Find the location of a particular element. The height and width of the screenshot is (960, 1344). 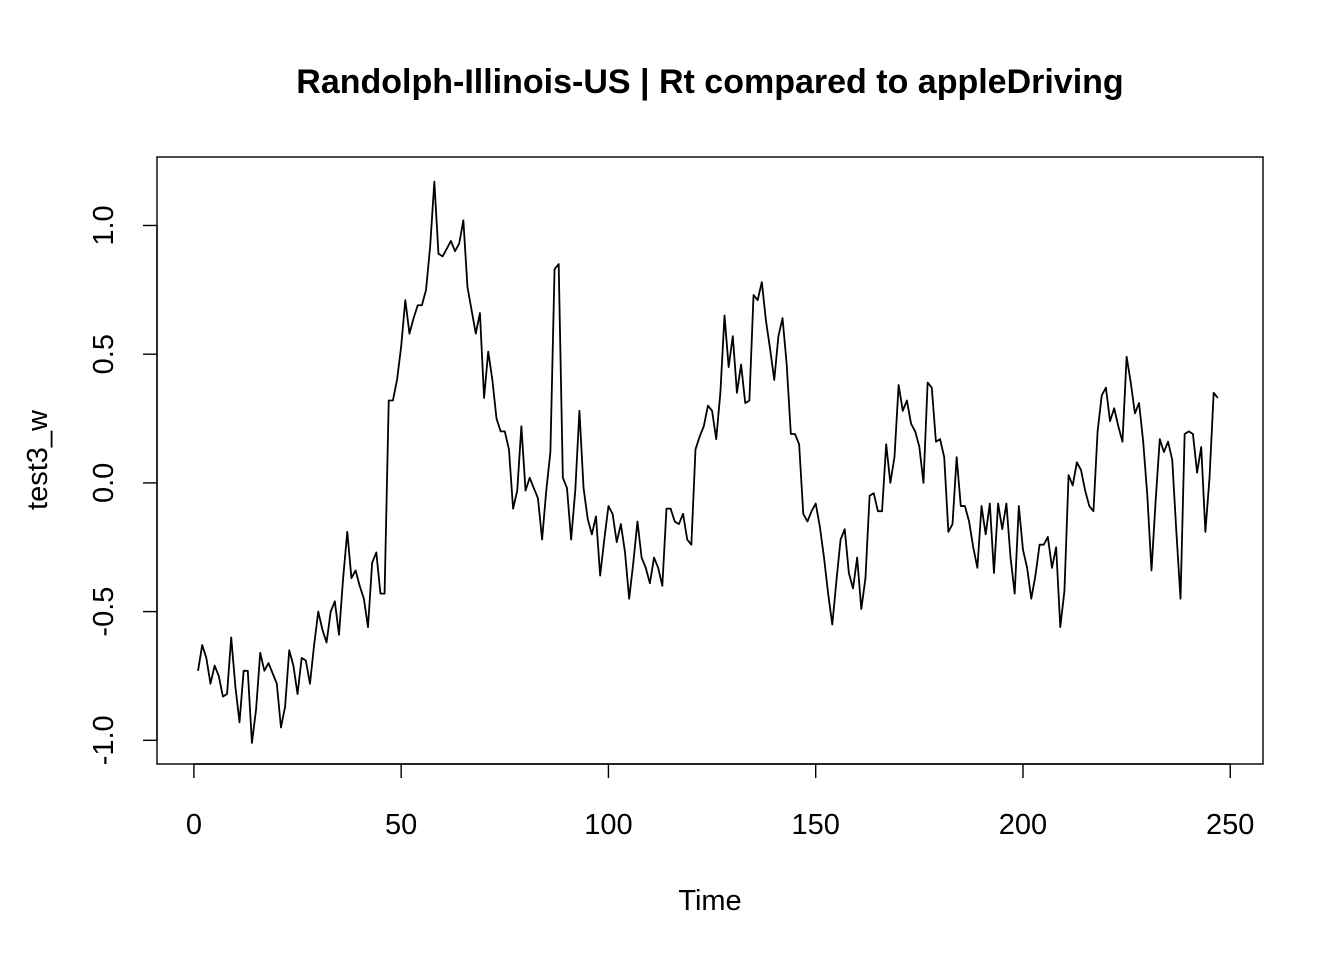

y-tick-label: 0.5 is located at coordinates (104, 354).